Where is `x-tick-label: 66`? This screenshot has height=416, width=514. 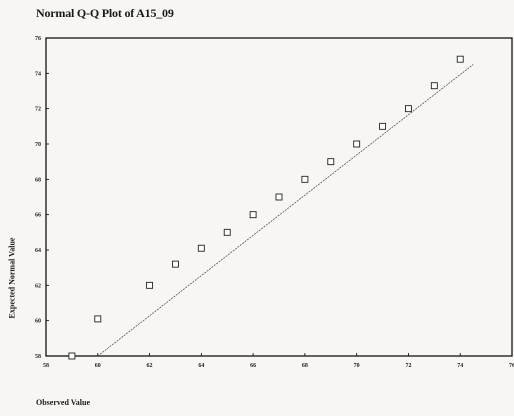
x-tick-label: 66 is located at coordinates (253, 366).